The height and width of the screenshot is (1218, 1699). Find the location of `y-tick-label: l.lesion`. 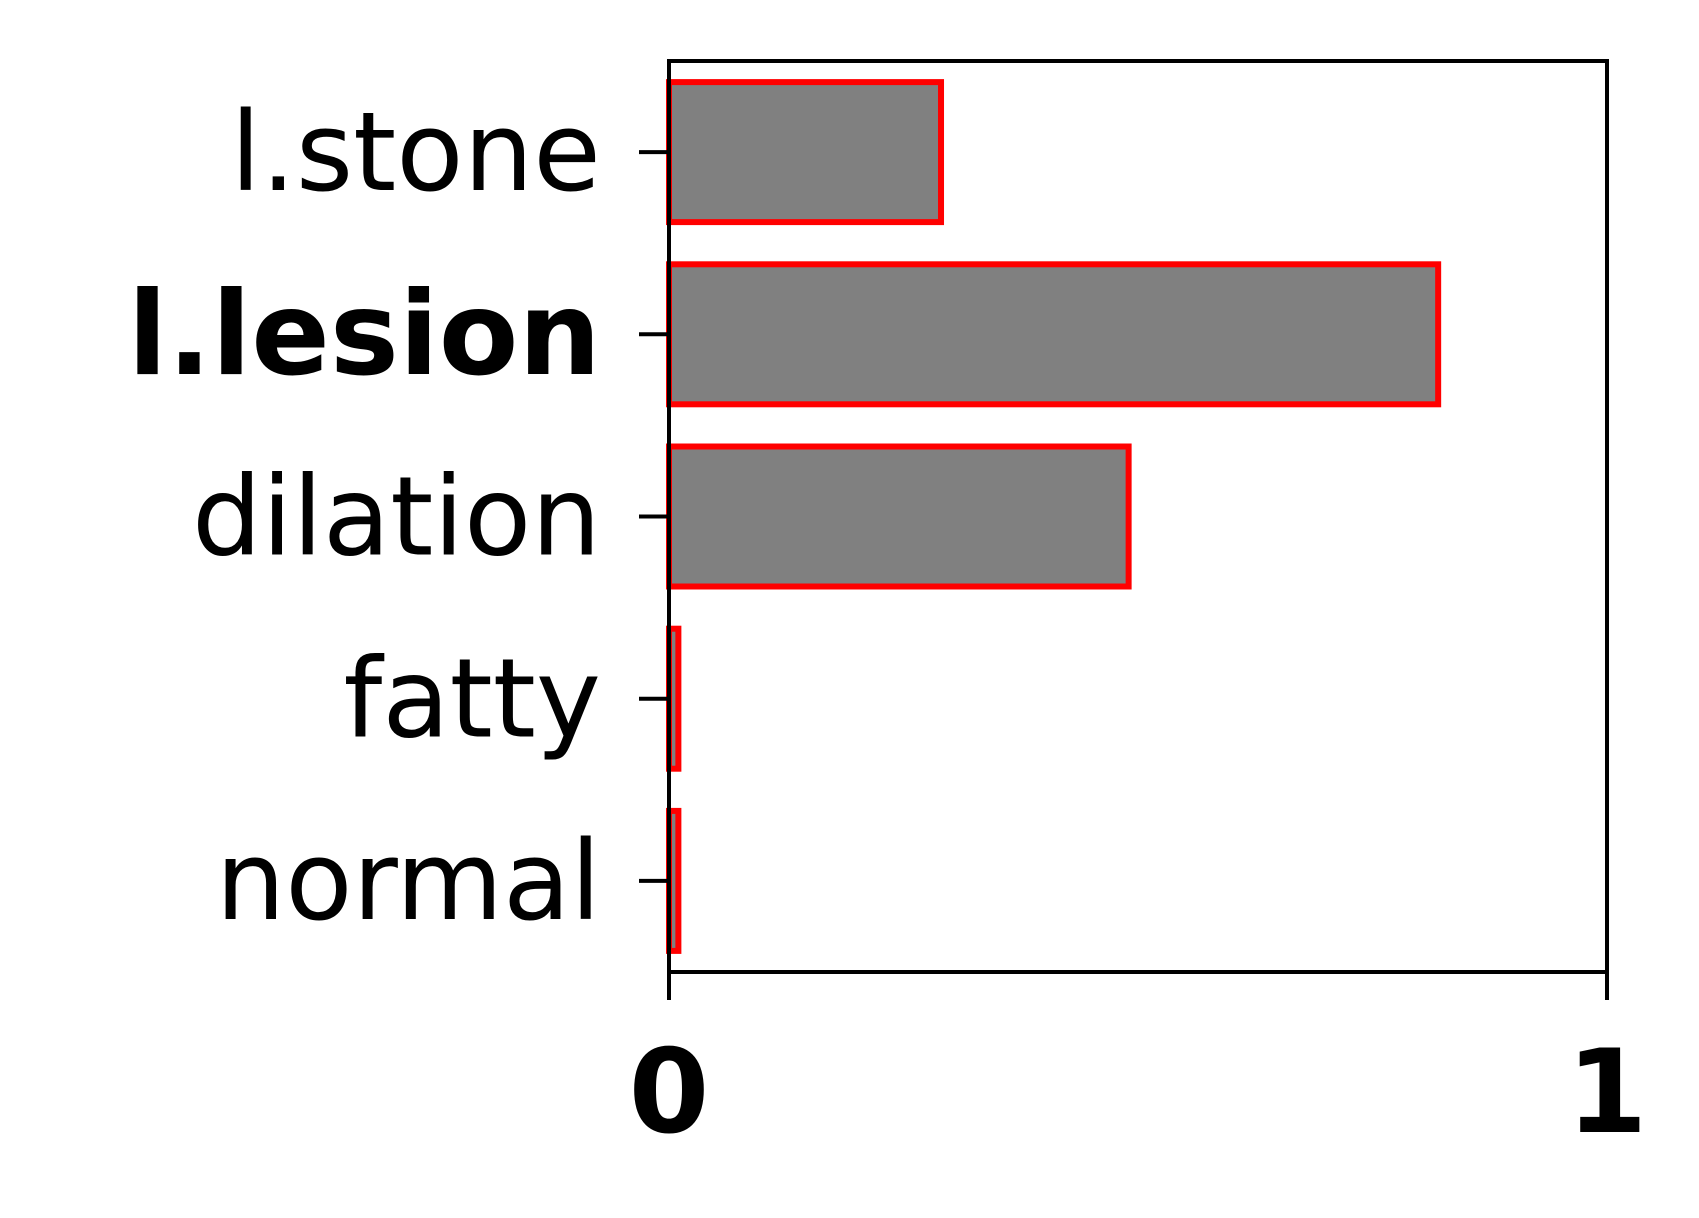

y-tick-label: l.lesion is located at coordinates (364, 334).